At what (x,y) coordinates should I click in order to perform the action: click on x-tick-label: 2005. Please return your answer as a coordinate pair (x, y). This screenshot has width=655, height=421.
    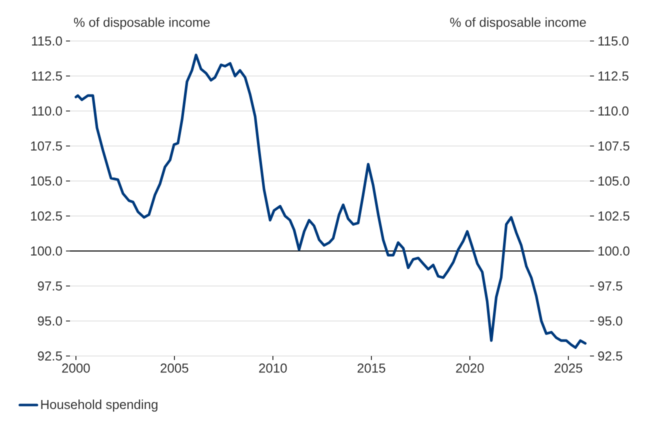
    Looking at the image, I should click on (174, 368).